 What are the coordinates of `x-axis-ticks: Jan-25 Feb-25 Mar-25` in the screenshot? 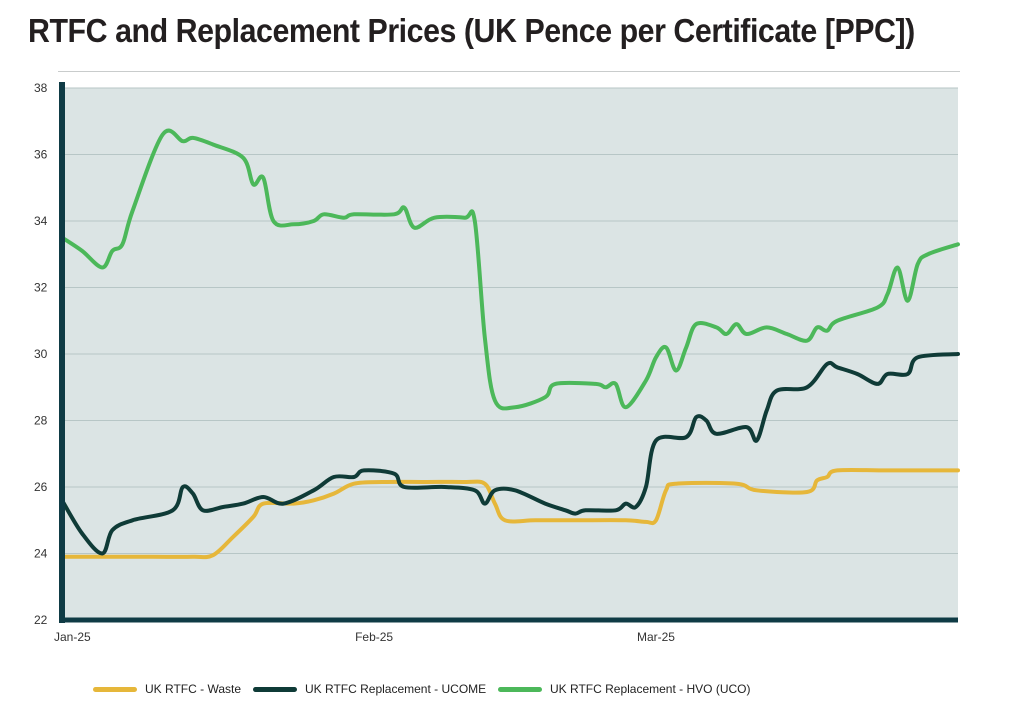 It's located at (364, 637).